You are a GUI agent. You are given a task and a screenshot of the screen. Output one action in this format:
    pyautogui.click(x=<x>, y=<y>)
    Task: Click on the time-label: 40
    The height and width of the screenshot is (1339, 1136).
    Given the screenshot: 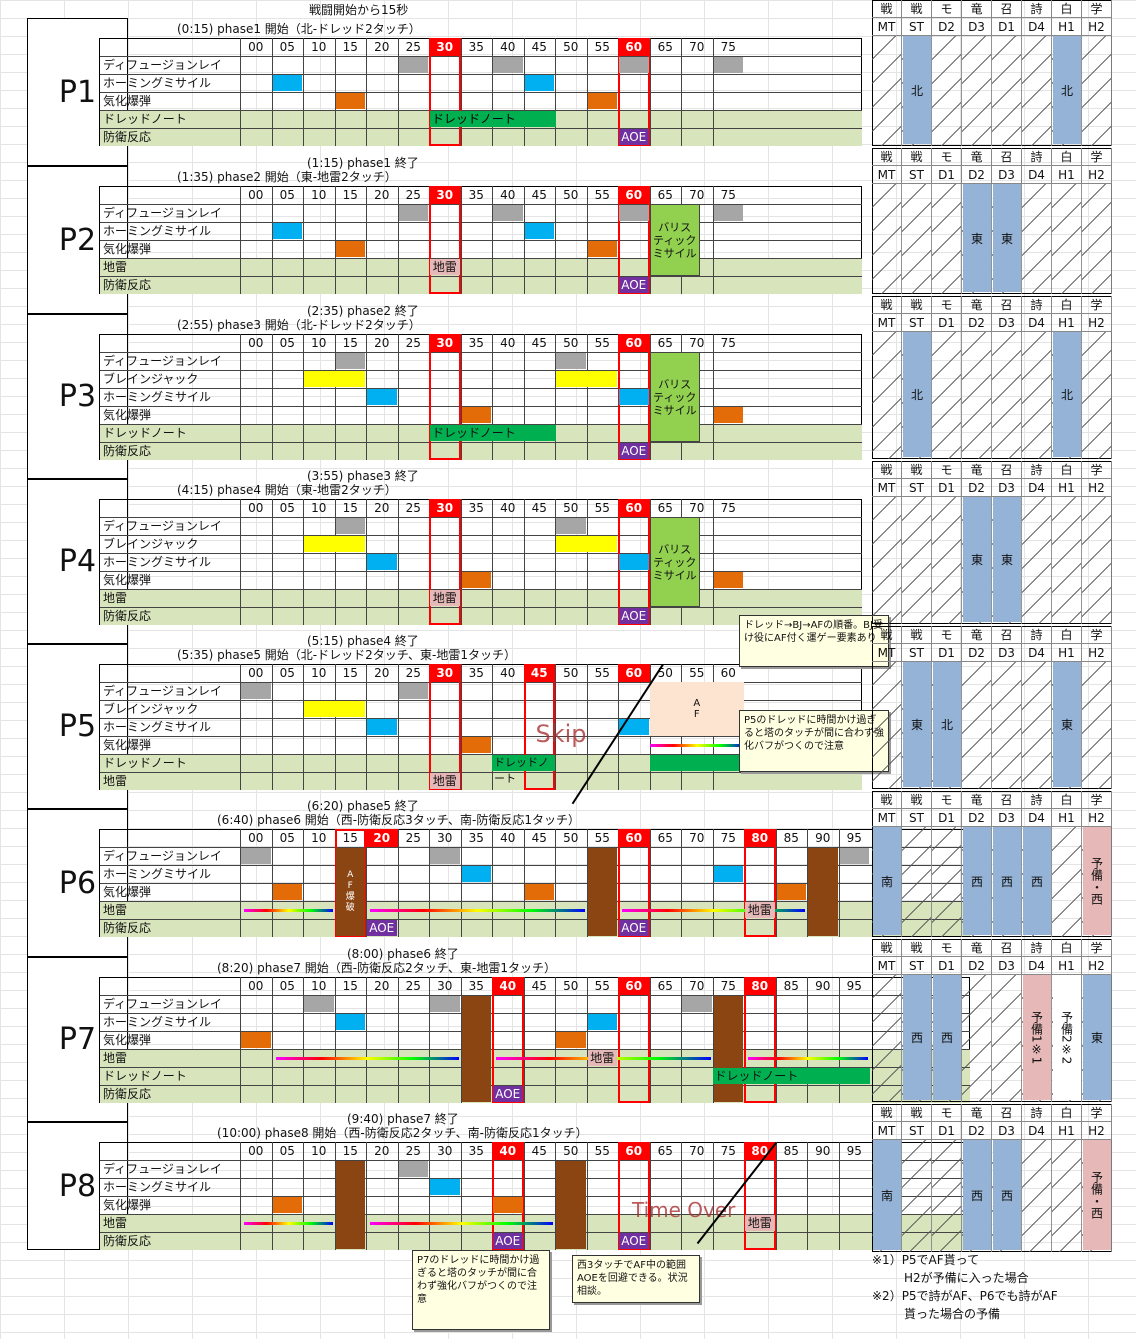 What is the action you would take?
    pyautogui.click(x=508, y=47)
    